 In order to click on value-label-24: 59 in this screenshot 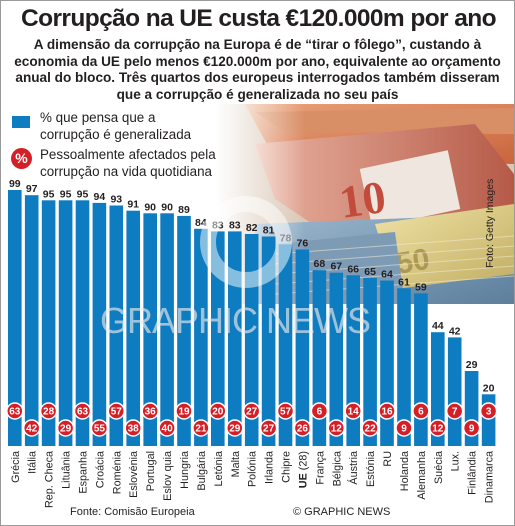, I will do `click(421, 287)`.